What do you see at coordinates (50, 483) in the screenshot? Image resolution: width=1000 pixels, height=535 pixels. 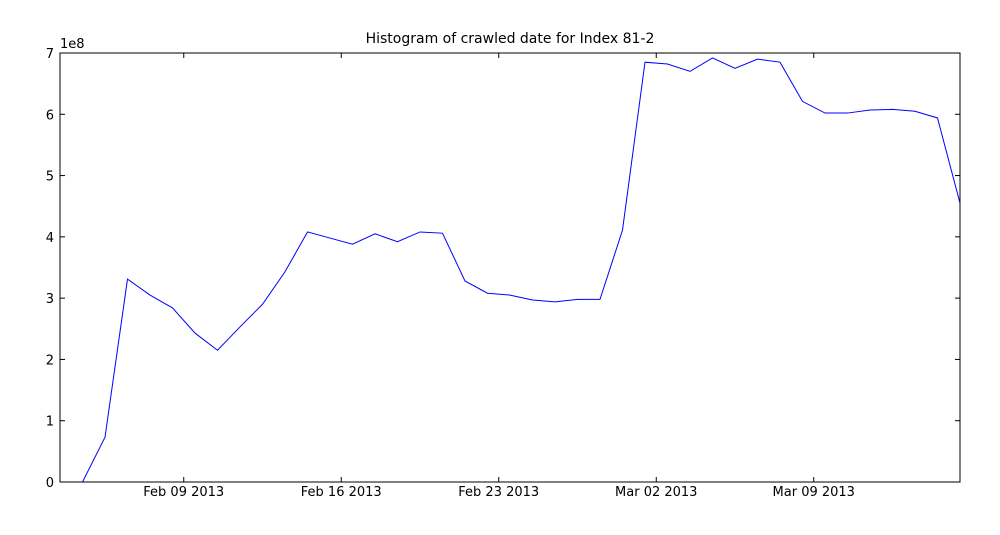 I see `y-tick-label: 0` at bounding box center [50, 483].